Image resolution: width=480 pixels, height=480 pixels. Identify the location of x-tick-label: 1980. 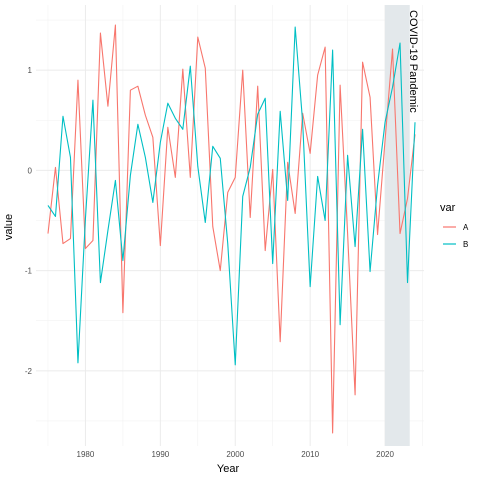
(86, 454).